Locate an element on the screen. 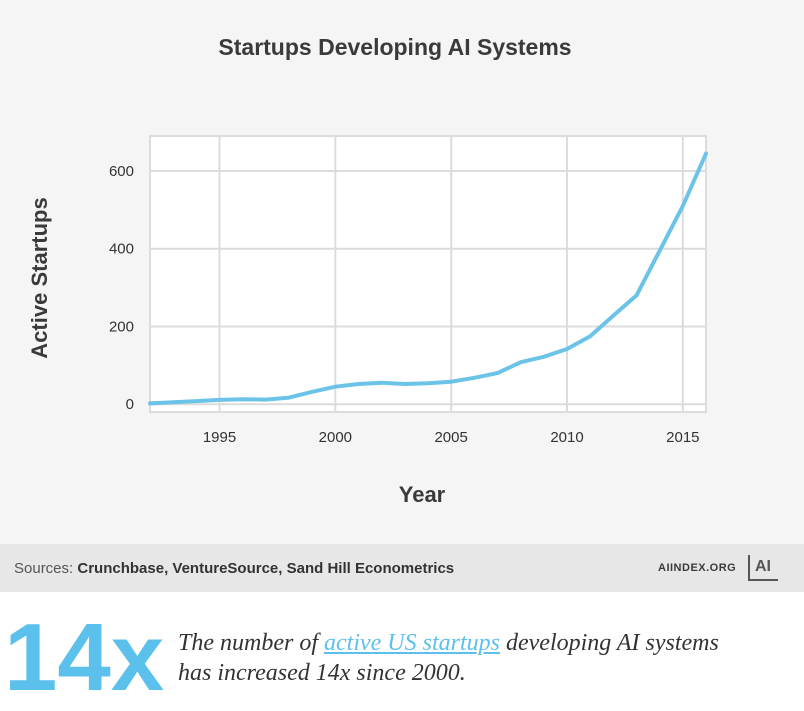 The width and height of the screenshot is (804, 711). logo-text: AI is located at coordinates (763, 566).